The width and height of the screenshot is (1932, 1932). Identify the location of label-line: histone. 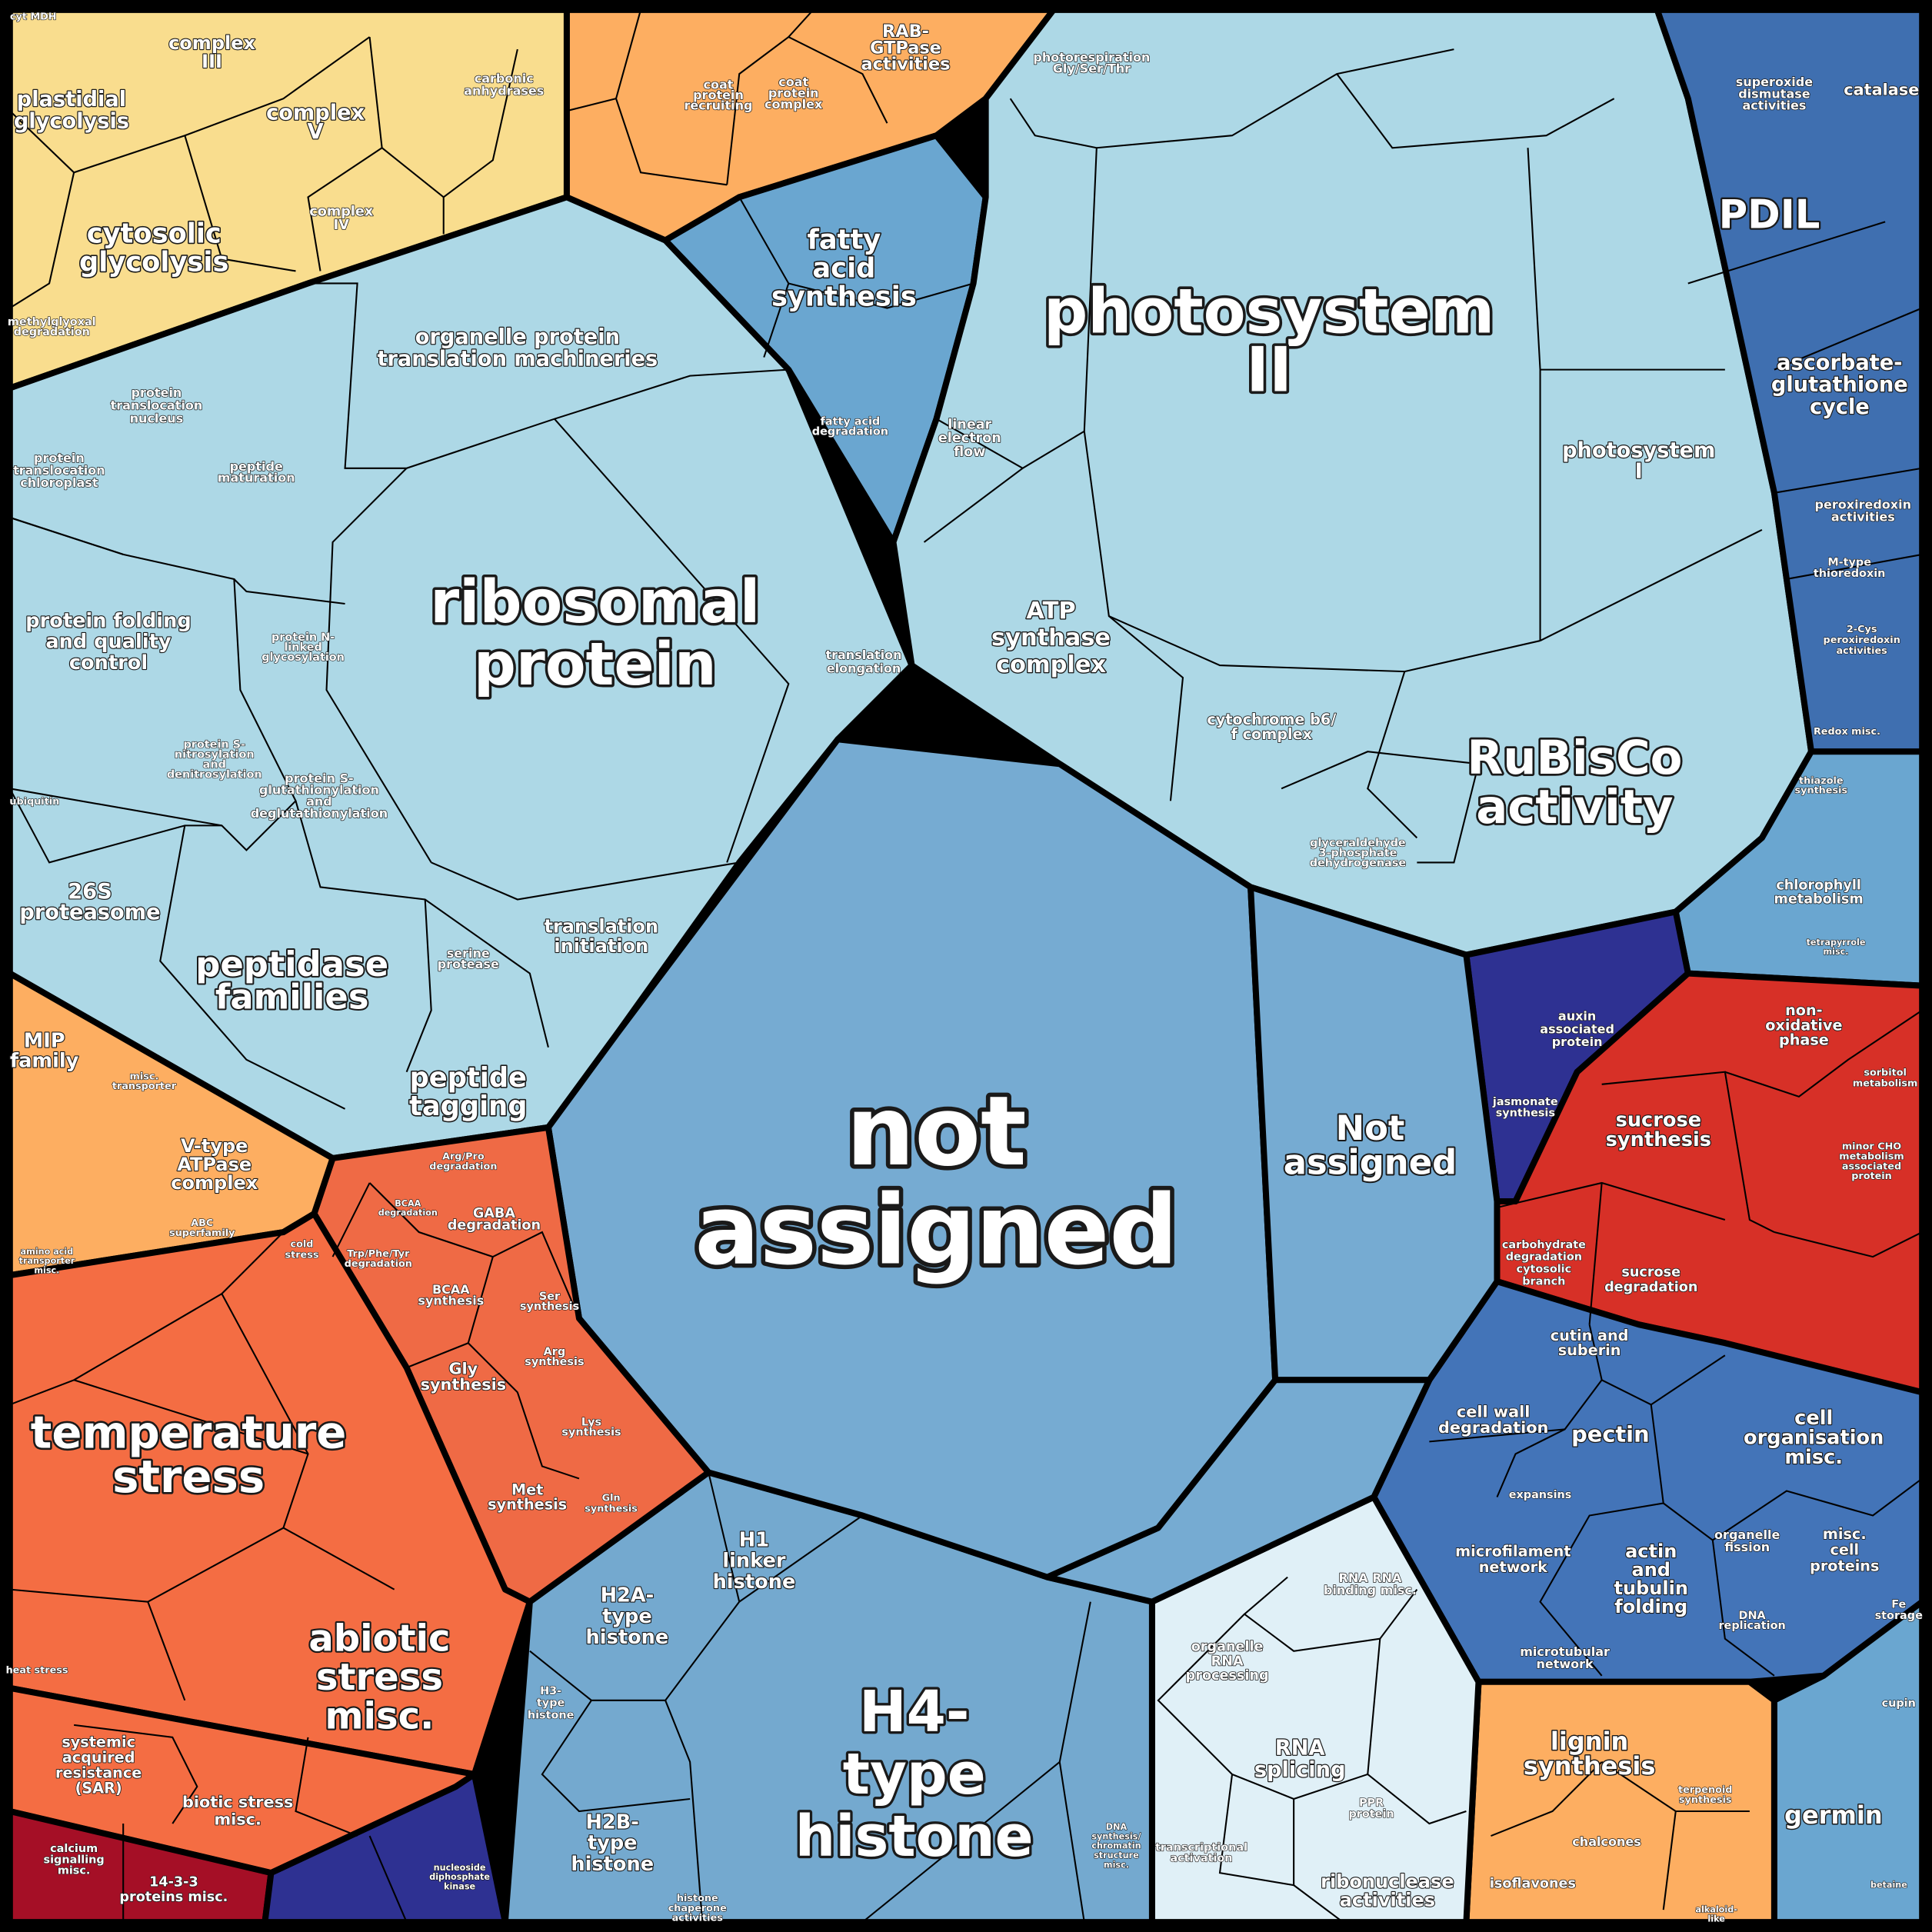
(612, 1864).